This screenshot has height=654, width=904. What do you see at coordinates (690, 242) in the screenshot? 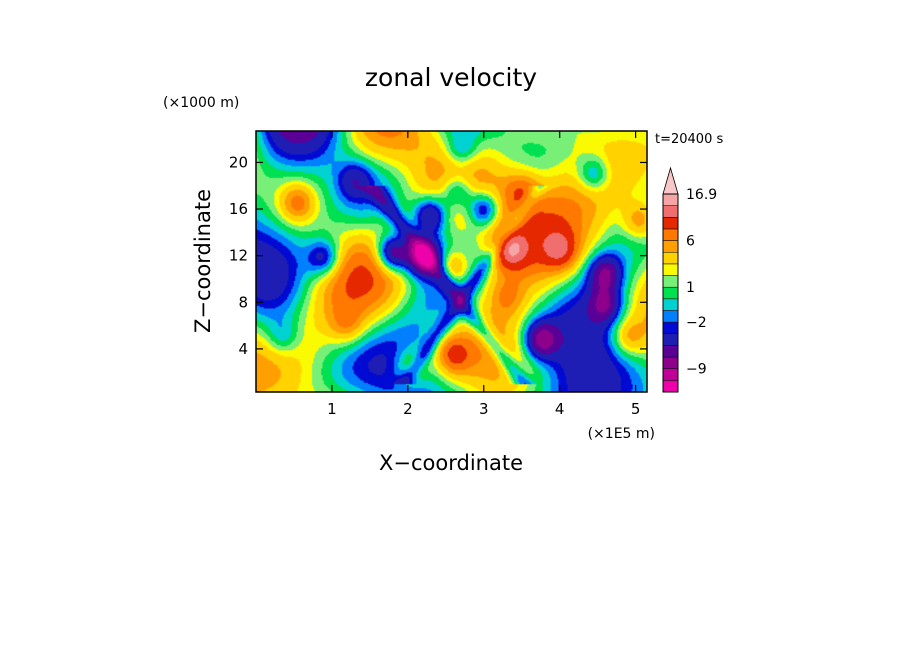
I see `colorbar-tick-label: 6` at bounding box center [690, 242].